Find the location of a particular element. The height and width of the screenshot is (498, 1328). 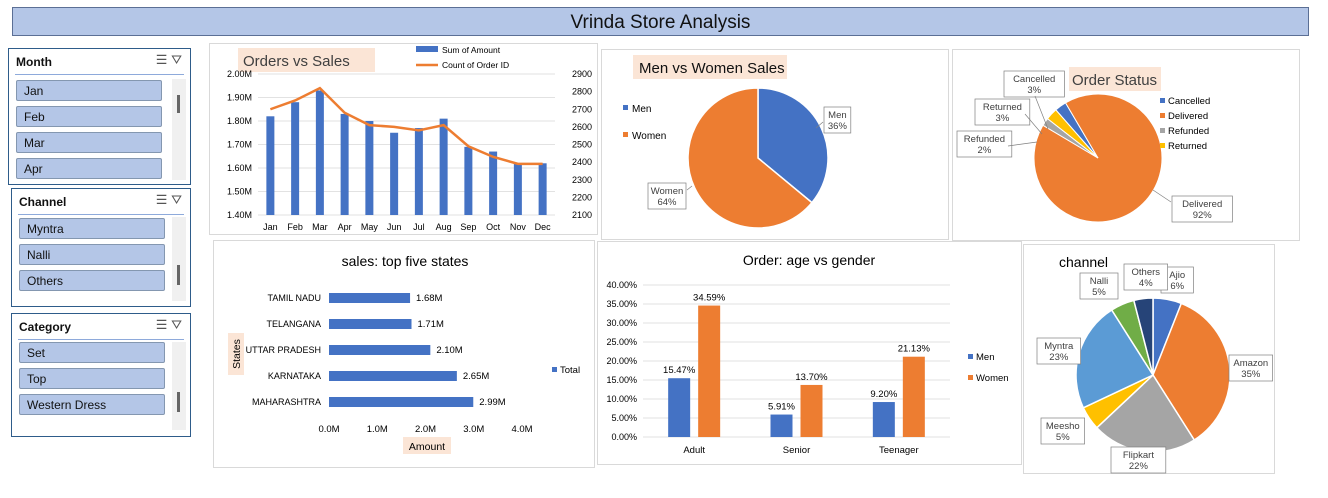

legend-label: Count of Order ID is located at coordinates (475, 65).